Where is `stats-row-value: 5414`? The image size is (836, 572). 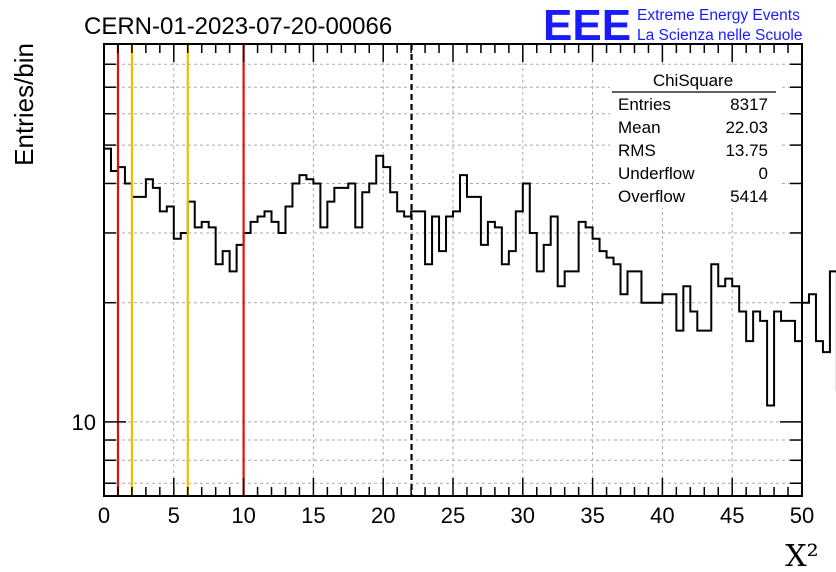 stats-row-value: 5414 is located at coordinates (749, 196).